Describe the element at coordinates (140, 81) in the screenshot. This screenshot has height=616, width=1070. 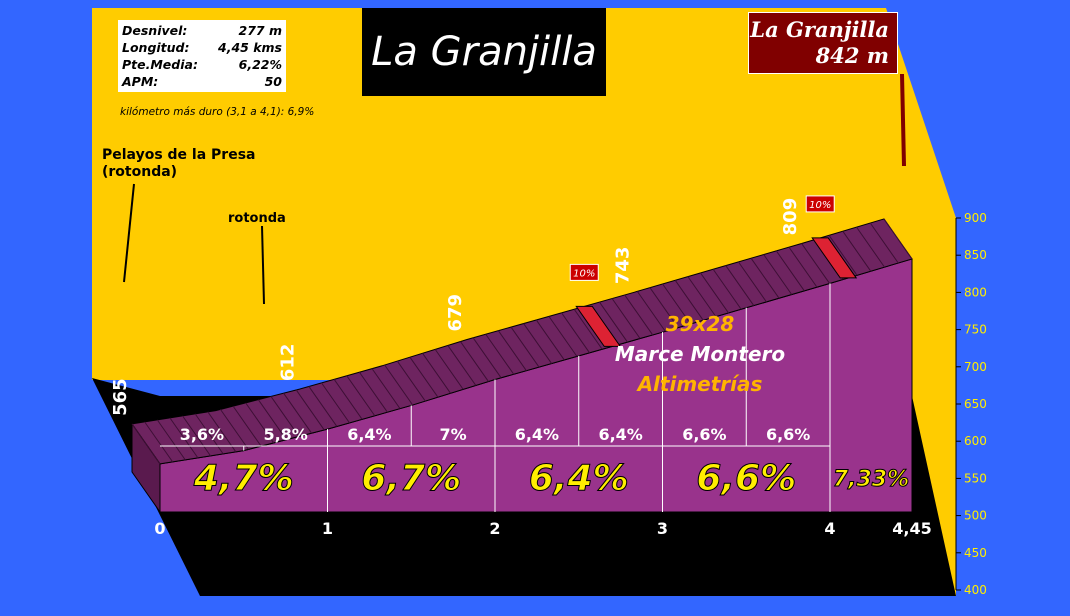
I see `stat-label: APM:` at that location.